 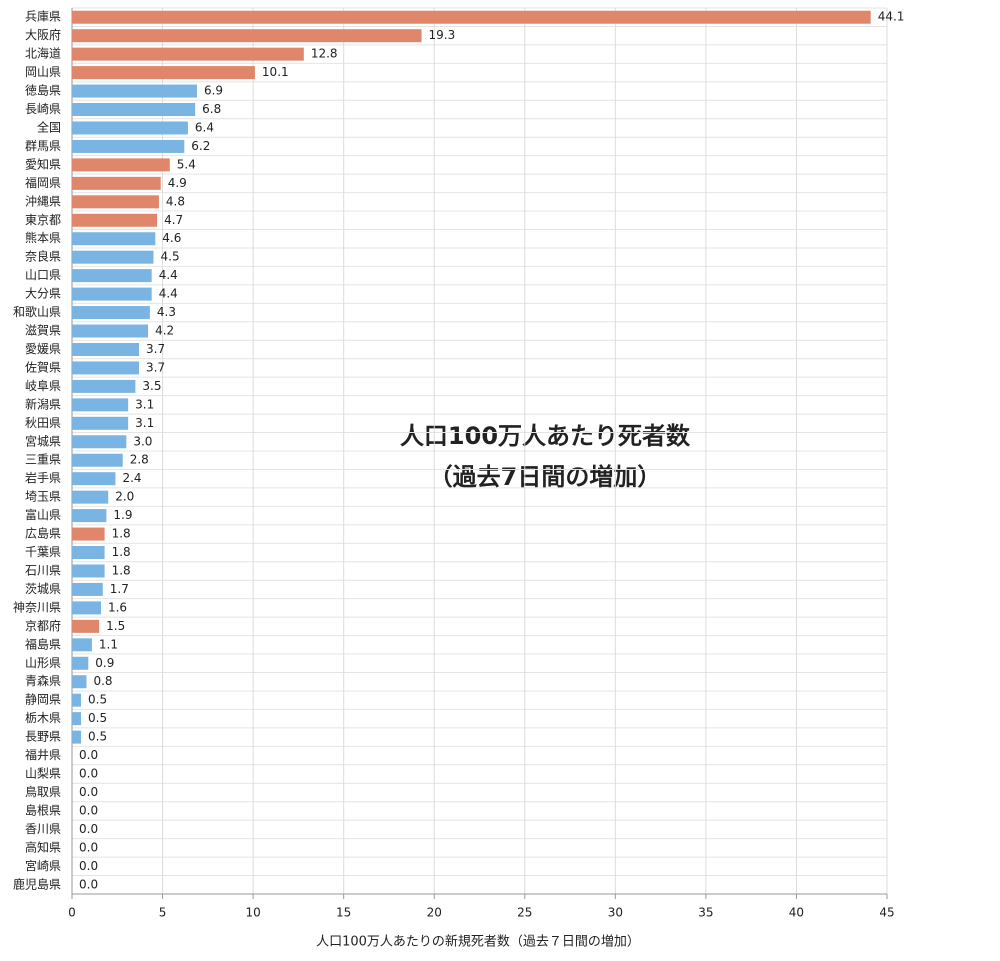 What do you see at coordinates (164, 331) in the screenshot?
I see `value-label: 4.2` at bounding box center [164, 331].